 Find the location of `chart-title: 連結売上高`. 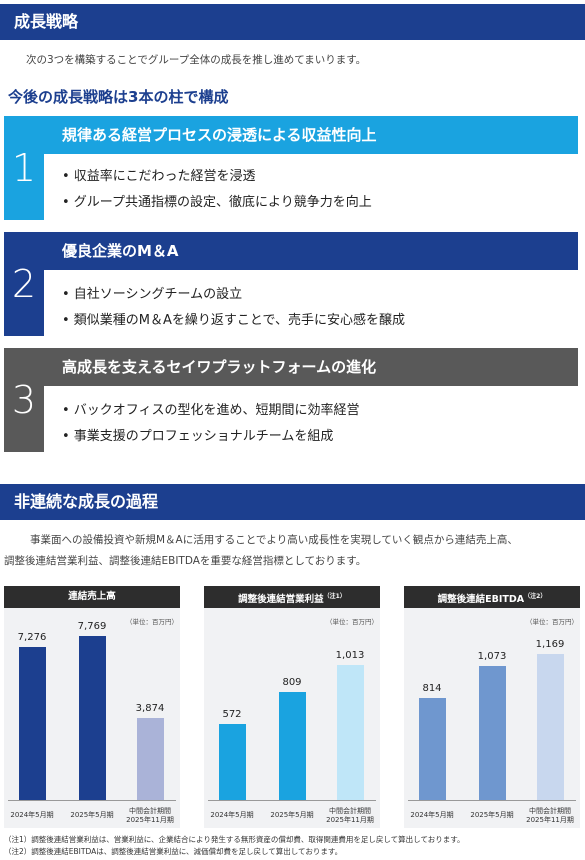

chart-title: 連結売上高 is located at coordinates (92, 597).